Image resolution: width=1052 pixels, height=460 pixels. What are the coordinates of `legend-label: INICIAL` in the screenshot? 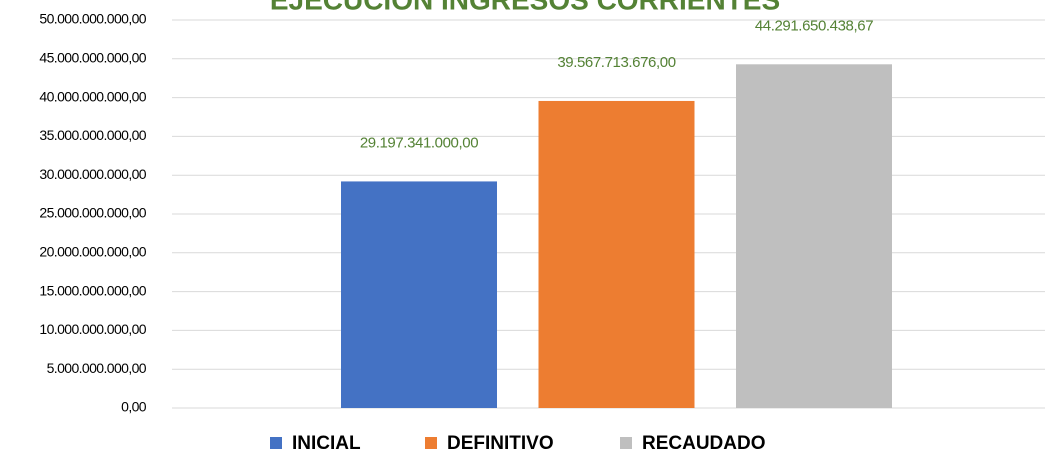 It's located at (326, 443).